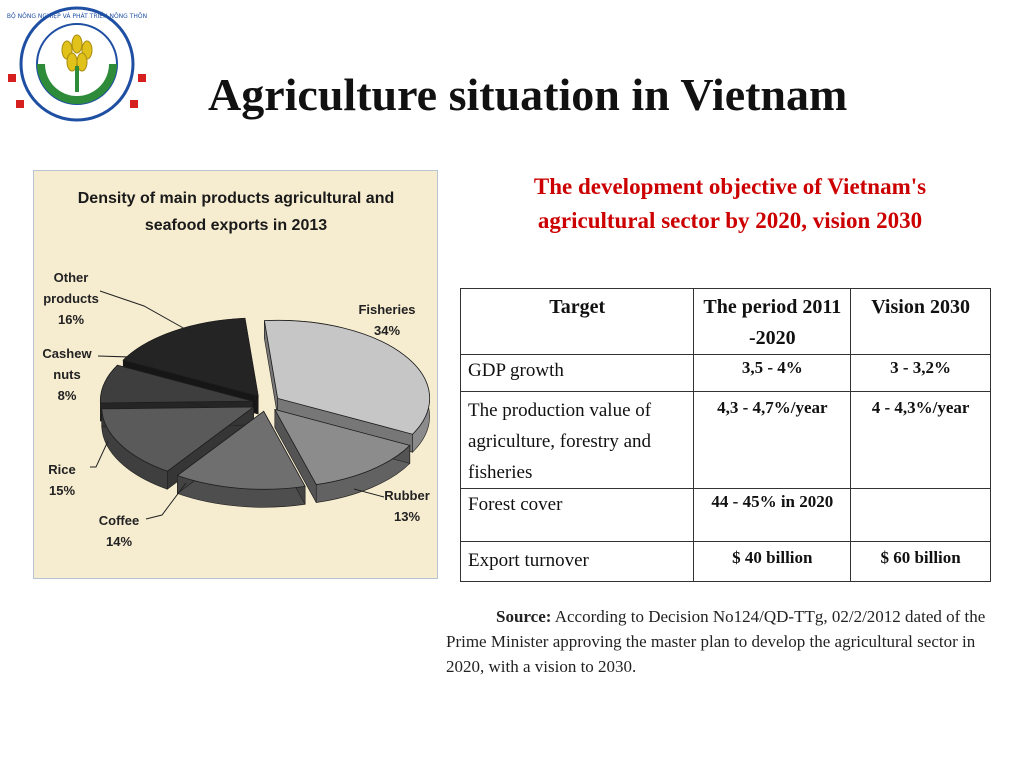 The width and height of the screenshot is (1024, 768). What do you see at coordinates (577, 373) in the screenshot?
I see `cell-target: GDP growth` at bounding box center [577, 373].